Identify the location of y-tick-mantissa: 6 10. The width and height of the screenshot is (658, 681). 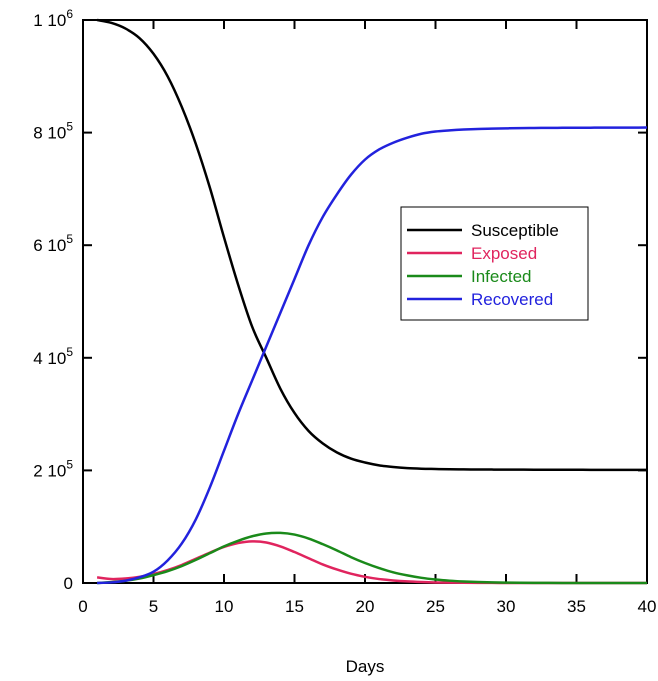
(49, 245).